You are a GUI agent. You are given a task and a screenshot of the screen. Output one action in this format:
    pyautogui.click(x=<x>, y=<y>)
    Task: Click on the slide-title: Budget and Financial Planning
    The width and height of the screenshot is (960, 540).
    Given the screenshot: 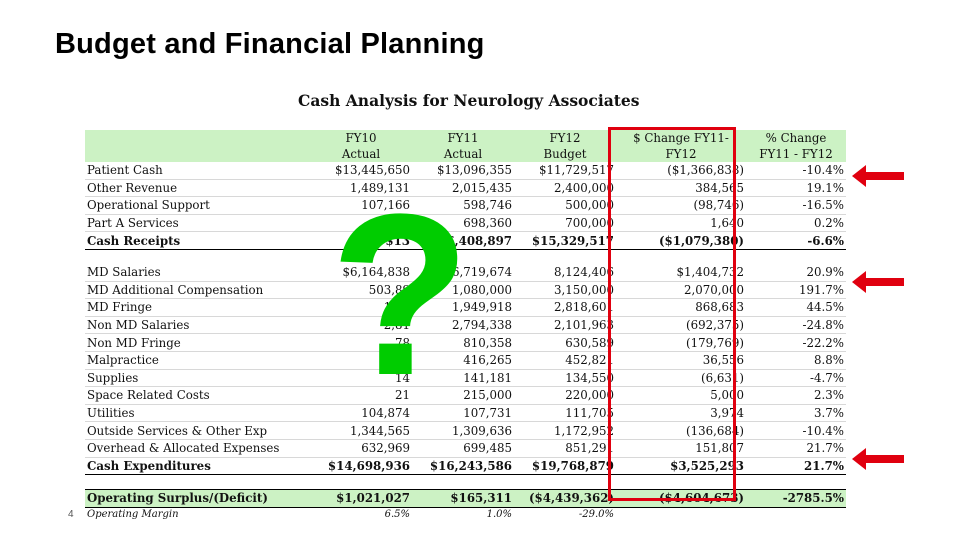 What is the action you would take?
    pyautogui.click(x=270, y=44)
    